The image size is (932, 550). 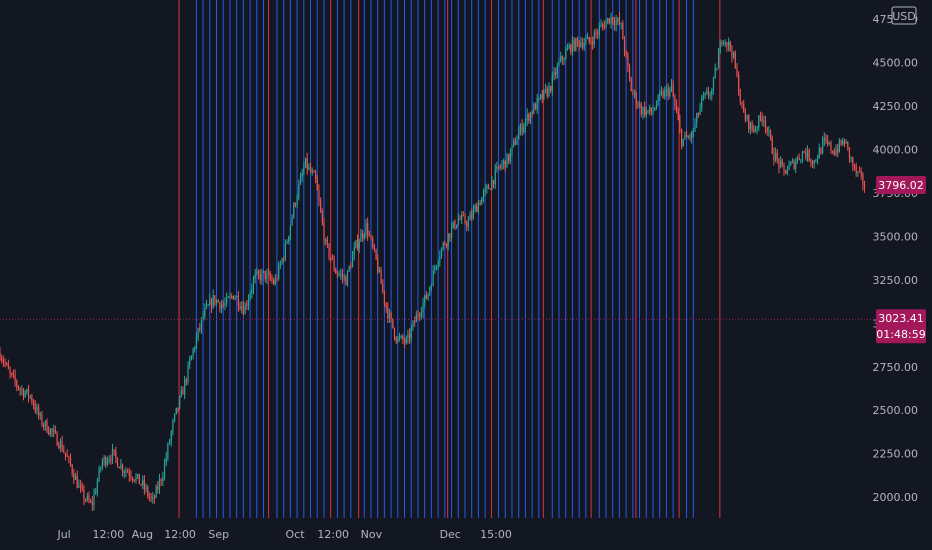 I want to click on time-axis-background, so click(x=466, y=534).